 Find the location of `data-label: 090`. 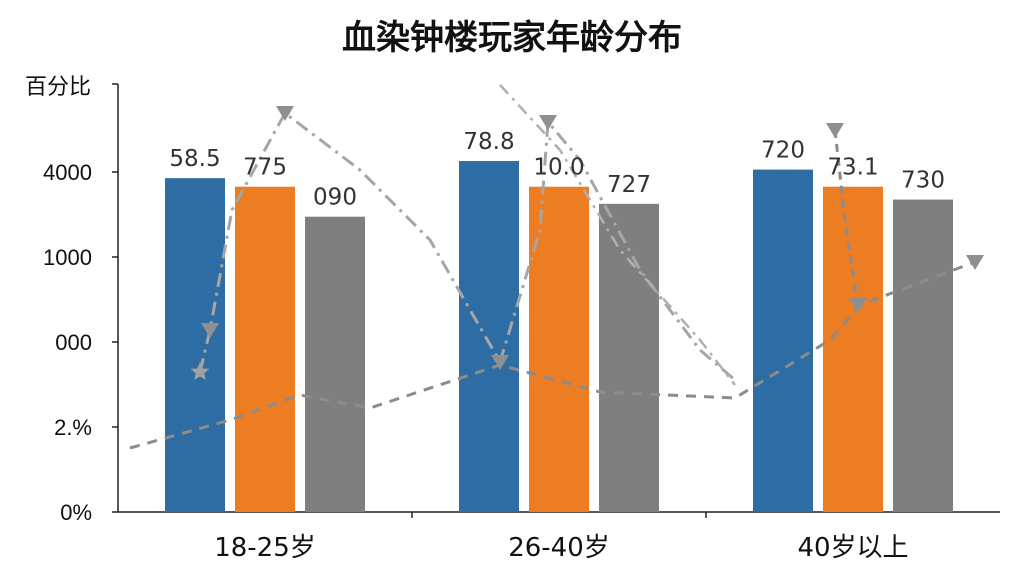

data-label: 090 is located at coordinates (335, 198).